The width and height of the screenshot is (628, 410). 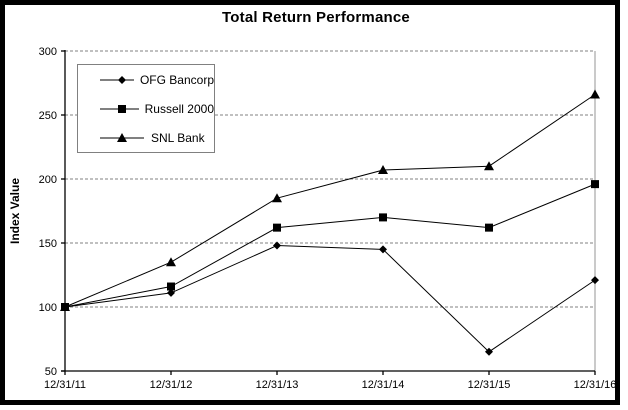 What do you see at coordinates (316, 17) in the screenshot?
I see `chart-title: Total Return Performance` at bounding box center [316, 17].